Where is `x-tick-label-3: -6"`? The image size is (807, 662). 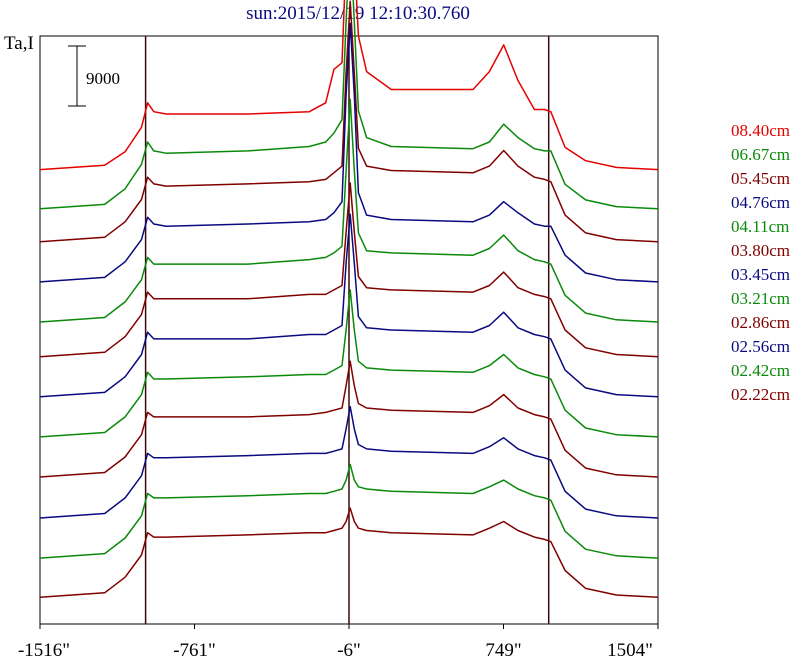
x-tick-label-3: -6" is located at coordinates (349, 650).